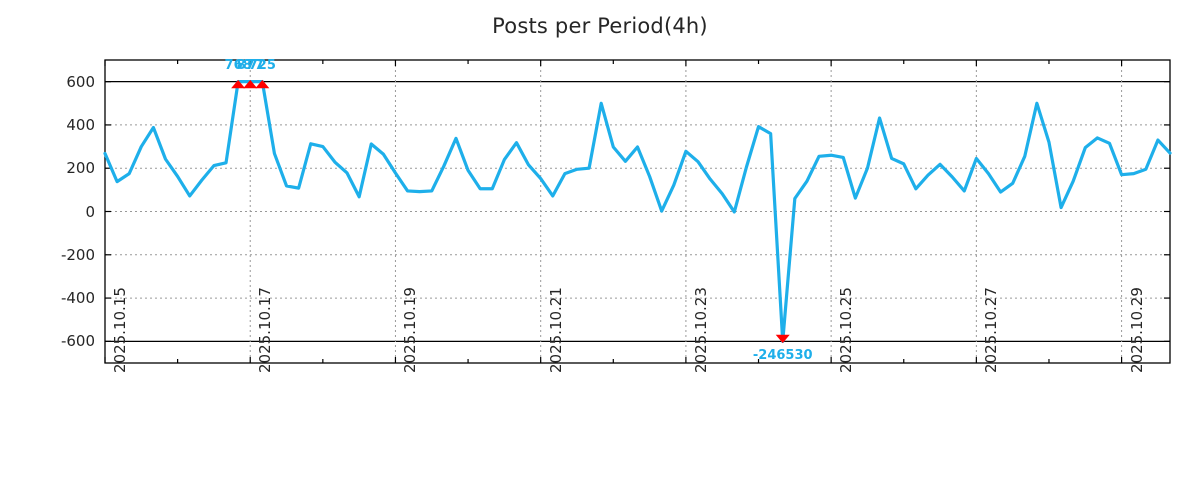 The width and height of the screenshot is (1200, 500). I want to click on x-axis-tick-label: 2025.10.25, so click(846, 330).